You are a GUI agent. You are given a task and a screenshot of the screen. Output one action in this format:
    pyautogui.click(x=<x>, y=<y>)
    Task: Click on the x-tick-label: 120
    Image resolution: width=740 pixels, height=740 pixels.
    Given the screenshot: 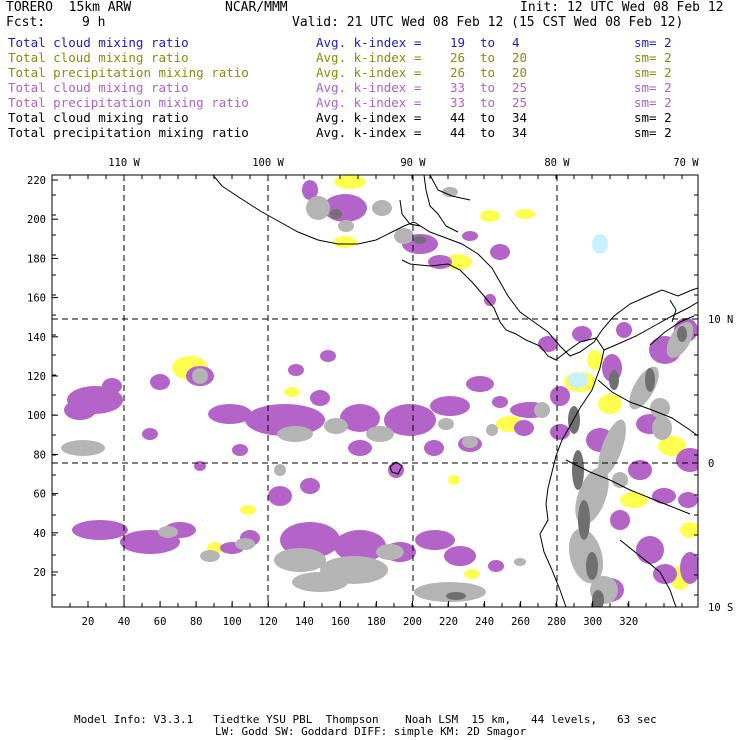 What is the action you would take?
    pyautogui.click(x=268, y=622)
    